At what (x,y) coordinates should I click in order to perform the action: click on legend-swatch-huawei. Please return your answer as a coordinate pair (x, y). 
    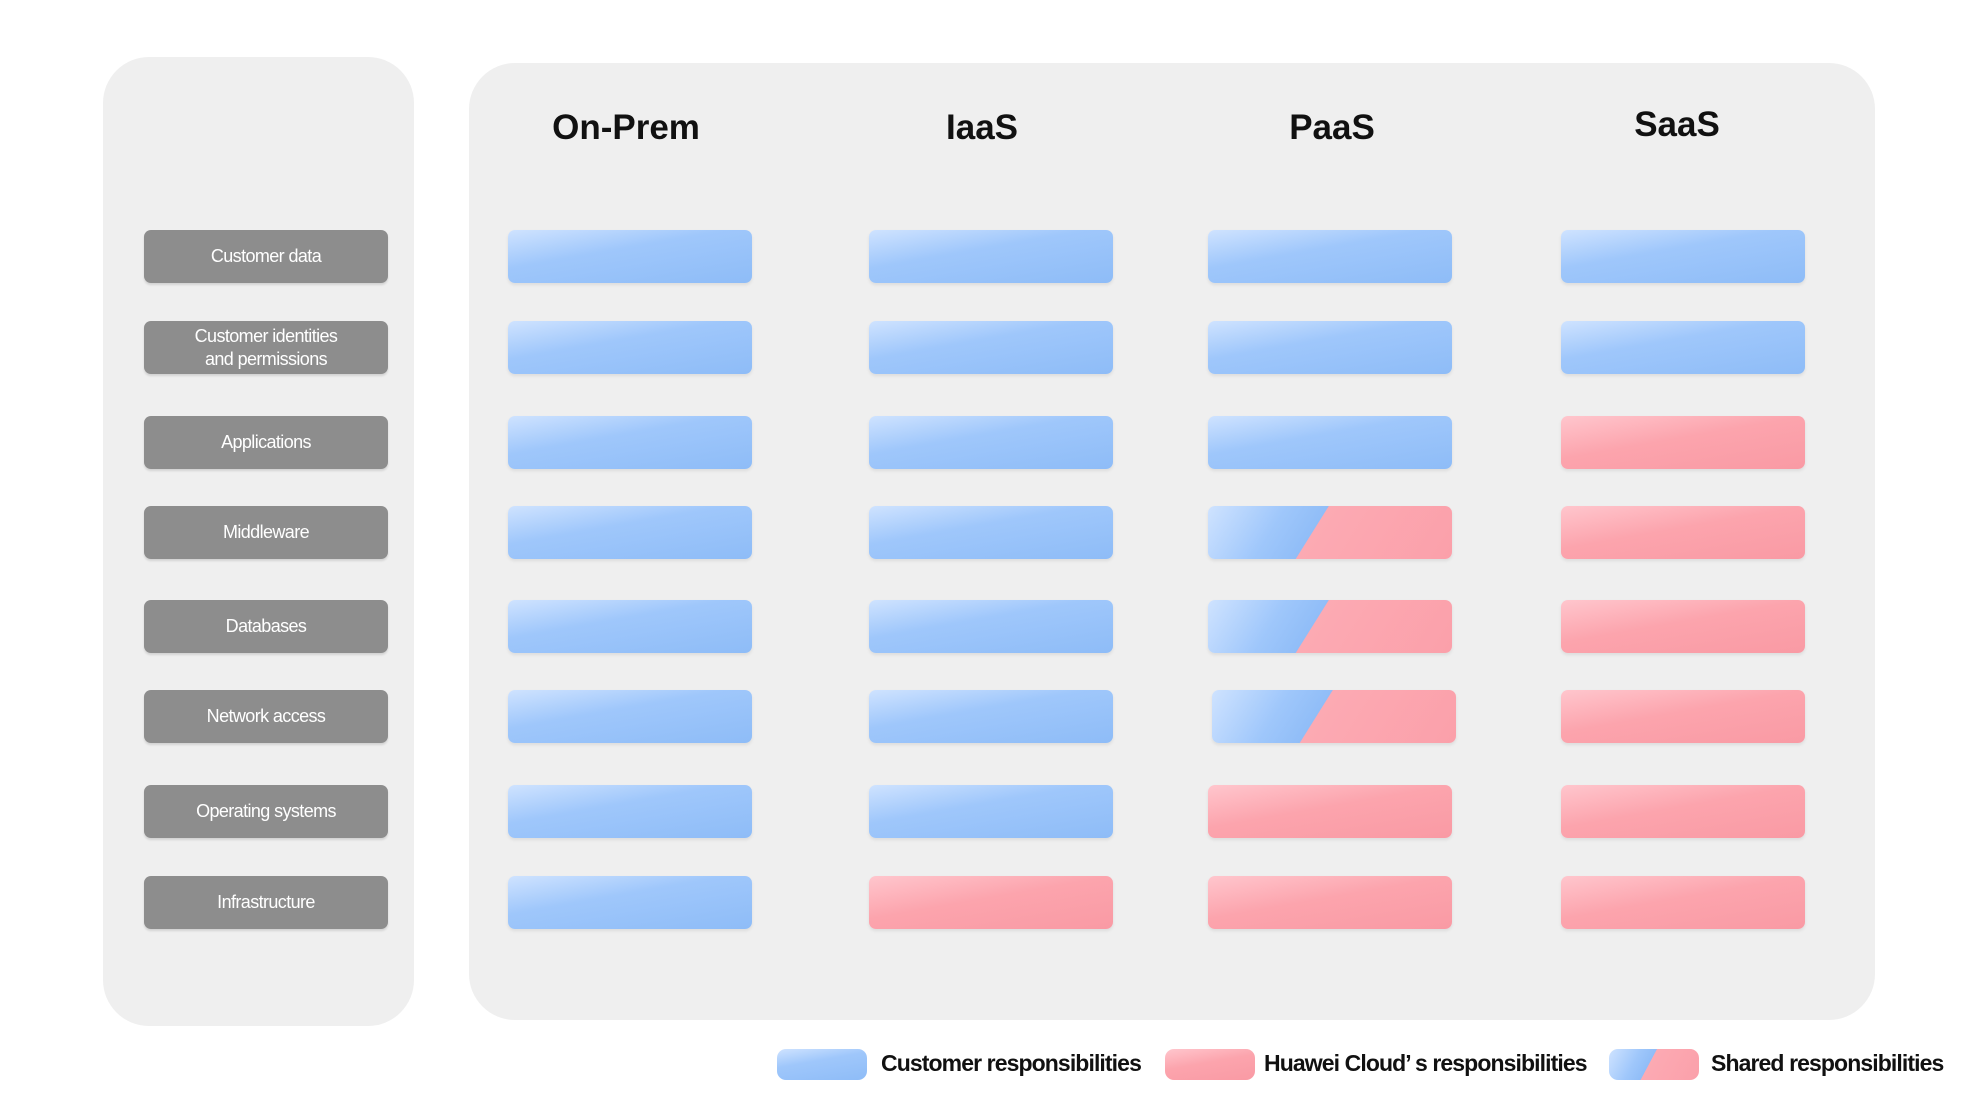
    Looking at the image, I should click on (1210, 1064).